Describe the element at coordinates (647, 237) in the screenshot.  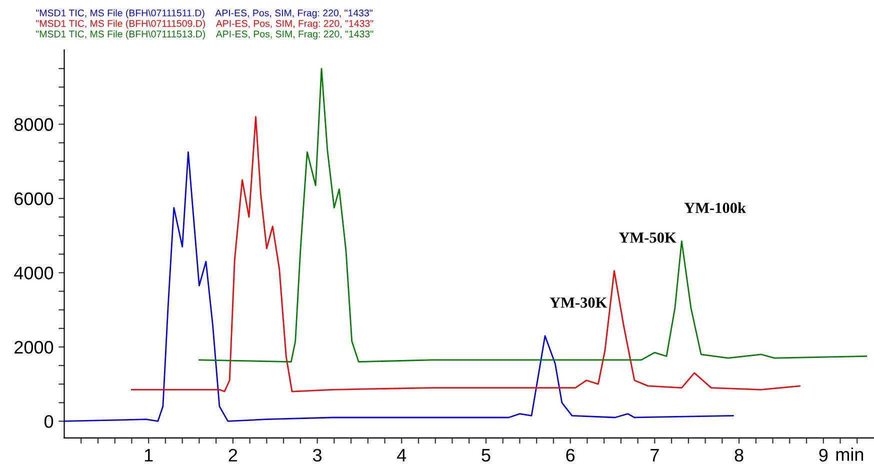
I see `annotation: YM-50K` at that location.